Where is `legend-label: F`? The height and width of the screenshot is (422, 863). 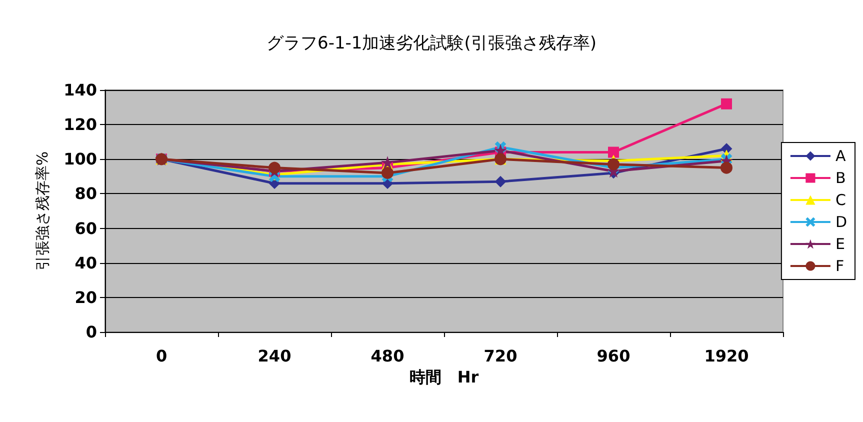 legend-label: F is located at coordinates (839, 266).